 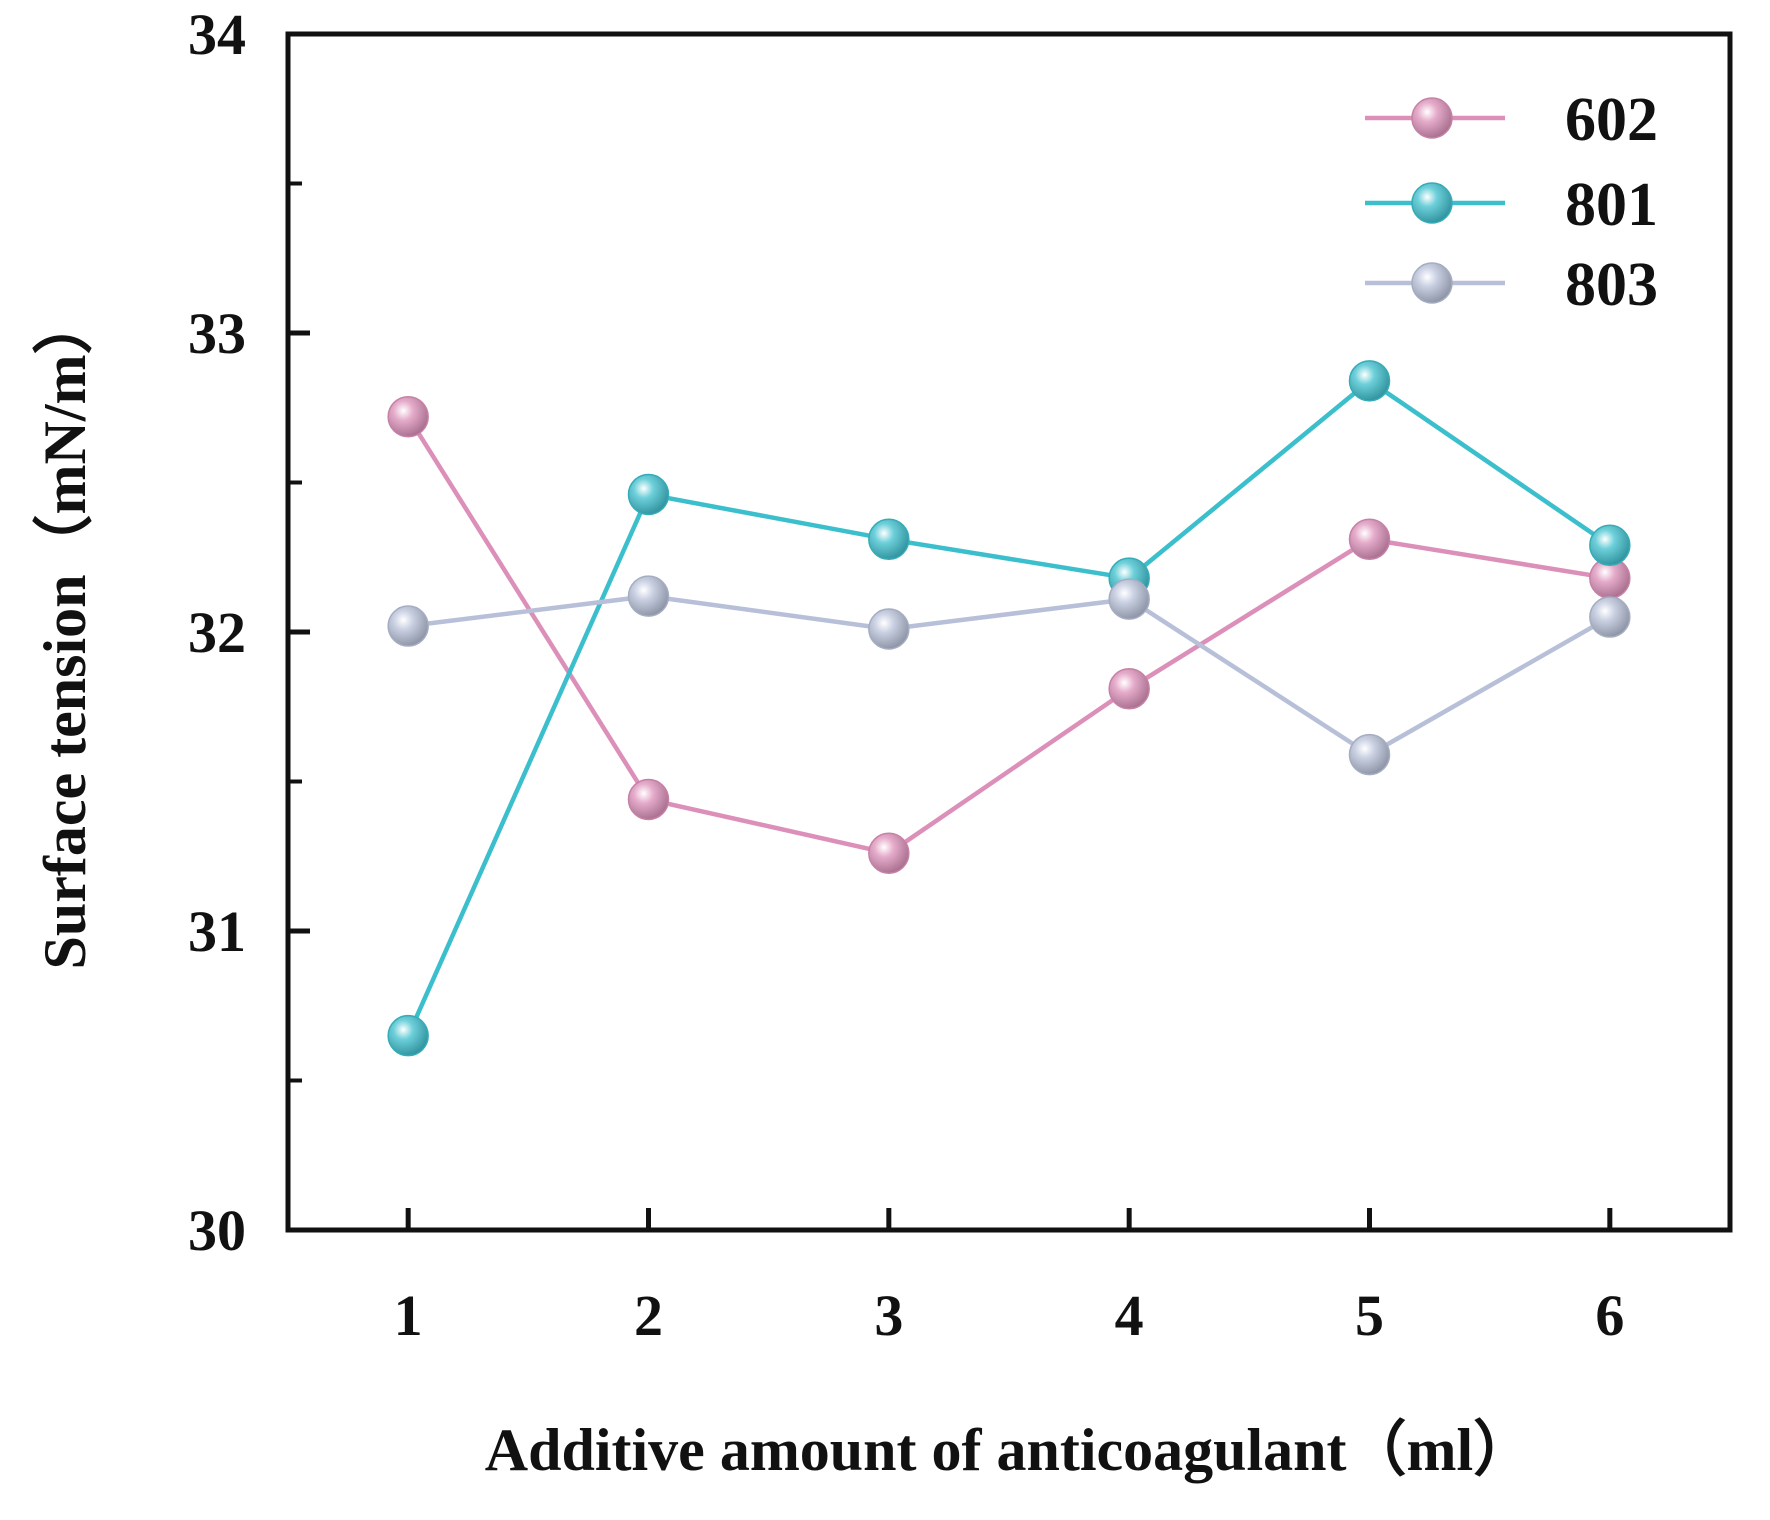 I want to click on legend-item-801: 801, so click(x=1511, y=205).